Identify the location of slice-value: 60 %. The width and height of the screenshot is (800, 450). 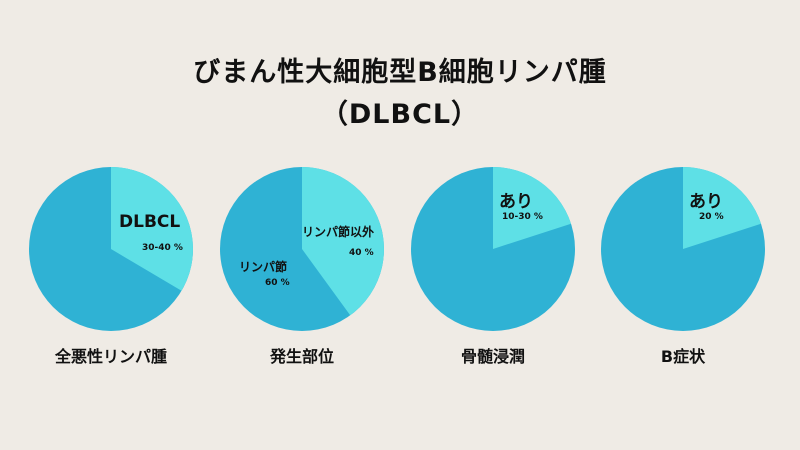
(277, 283).